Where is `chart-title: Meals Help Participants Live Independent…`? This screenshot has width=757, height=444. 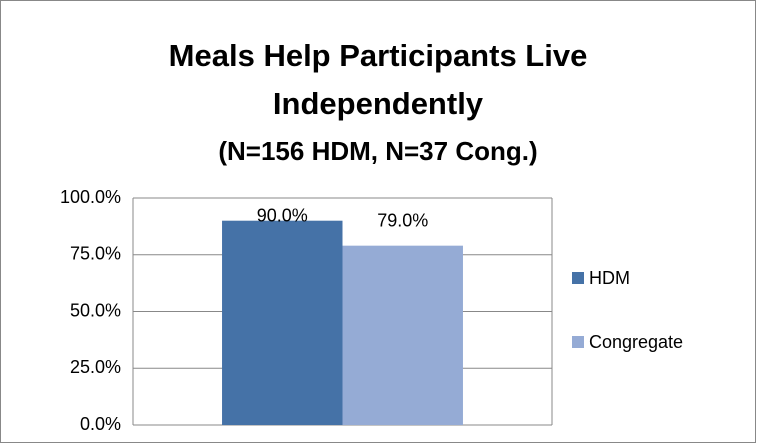 chart-title: Meals Help Participants Live Independent… is located at coordinates (378, 79).